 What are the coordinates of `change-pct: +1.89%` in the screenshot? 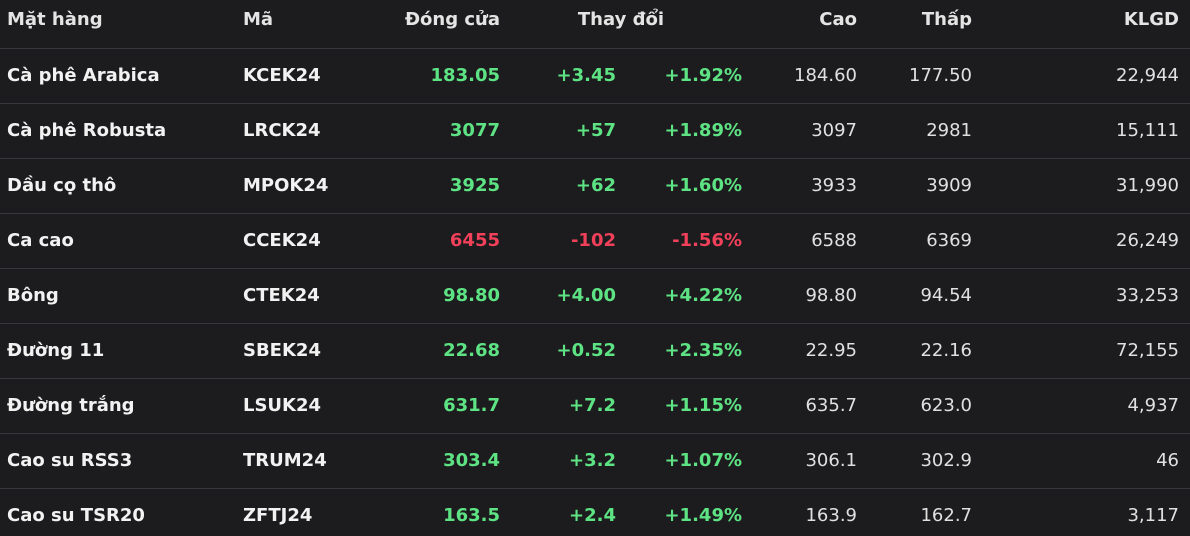 It's located at (703, 130).